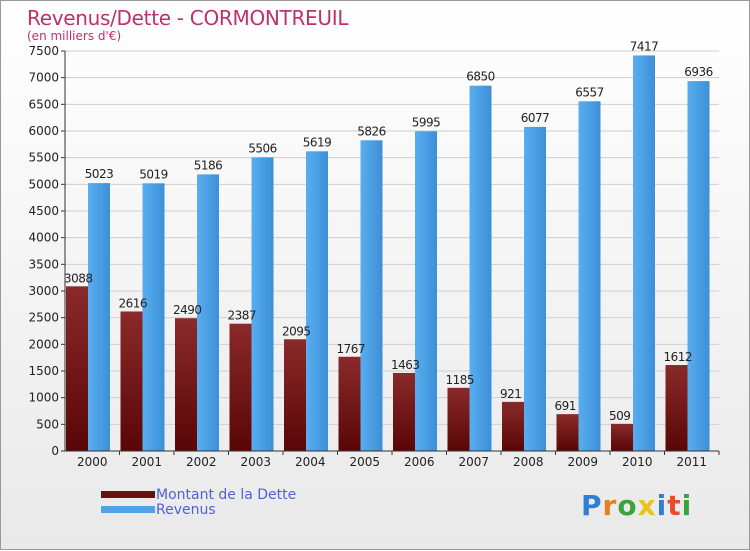 The image size is (750, 551). Describe the element at coordinates (43, 51) in the screenshot. I see `y-tick-label: 7500` at that location.